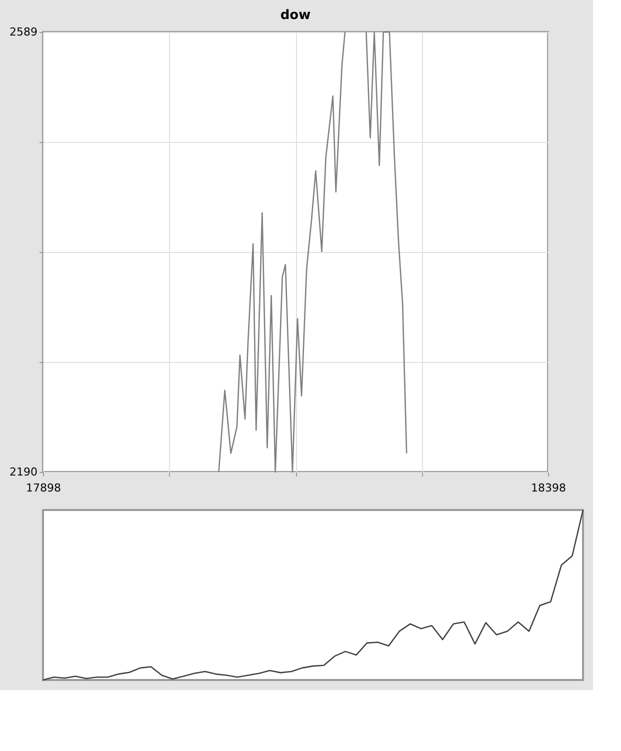 The width and height of the screenshot is (621, 751). What do you see at coordinates (43, 488) in the screenshot?
I see `x-tick-label: 17898` at bounding box center [43, 488].